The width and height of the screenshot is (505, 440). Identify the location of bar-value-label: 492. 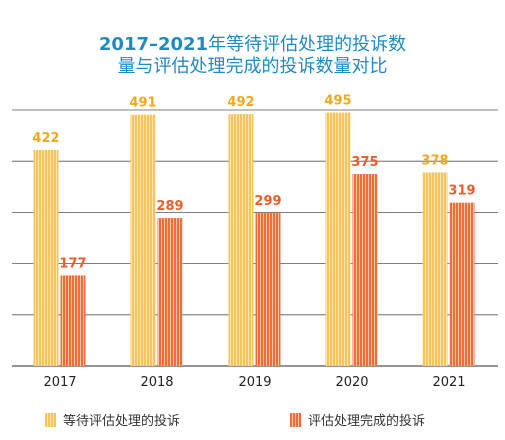
(240, 102).